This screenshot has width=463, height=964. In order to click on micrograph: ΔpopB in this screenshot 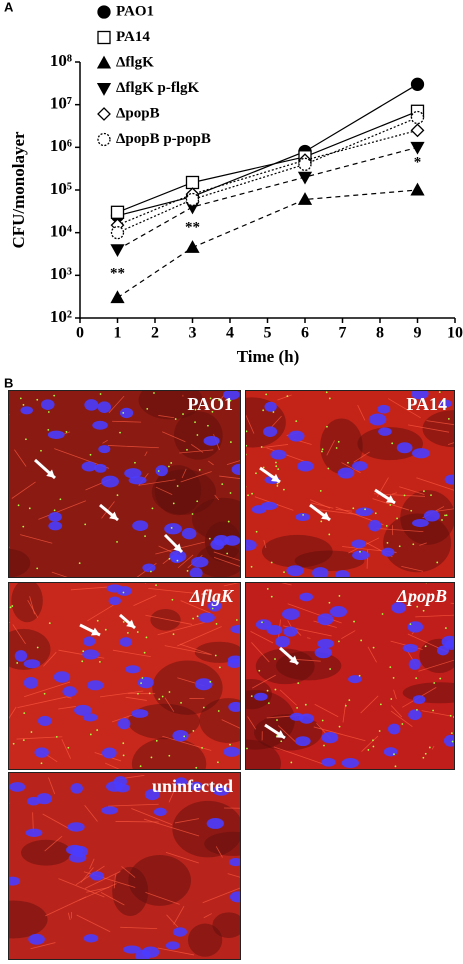, I will do `click(350, 676)`.